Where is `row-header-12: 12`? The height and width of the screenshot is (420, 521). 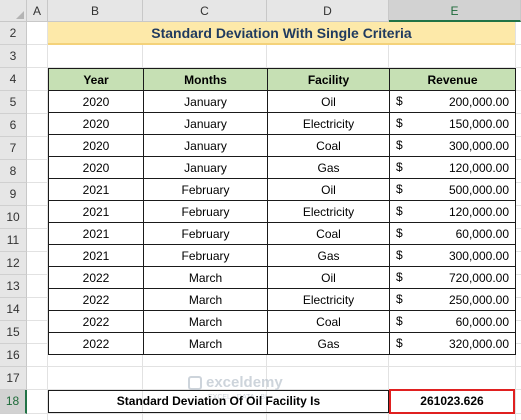
row-header-12: 12 is located at coordinates (13, 263).